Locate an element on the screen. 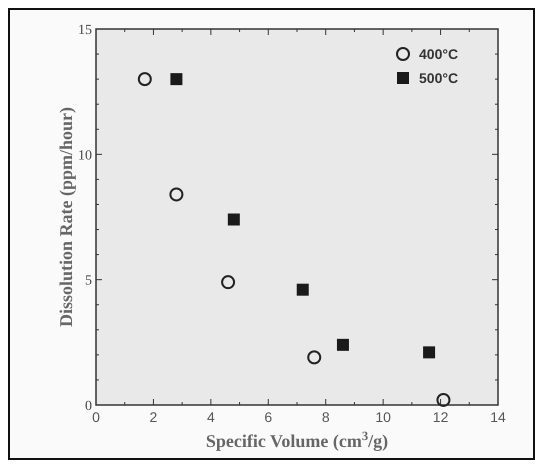 Image resolution: width=543 pixels, height=468 pixels. x-tick-label: 12 is located at coordinates (440, 417).